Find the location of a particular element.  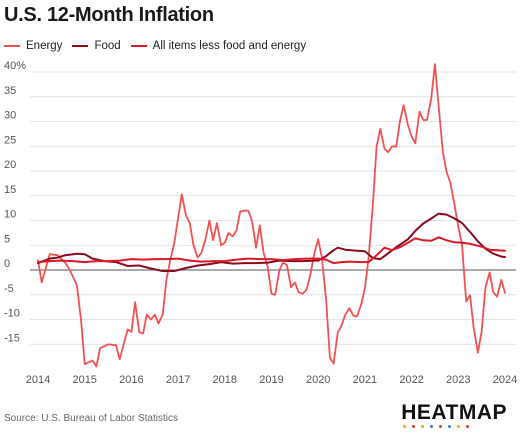

x-tick-label: 2018 is located at coordinates (225, 380).